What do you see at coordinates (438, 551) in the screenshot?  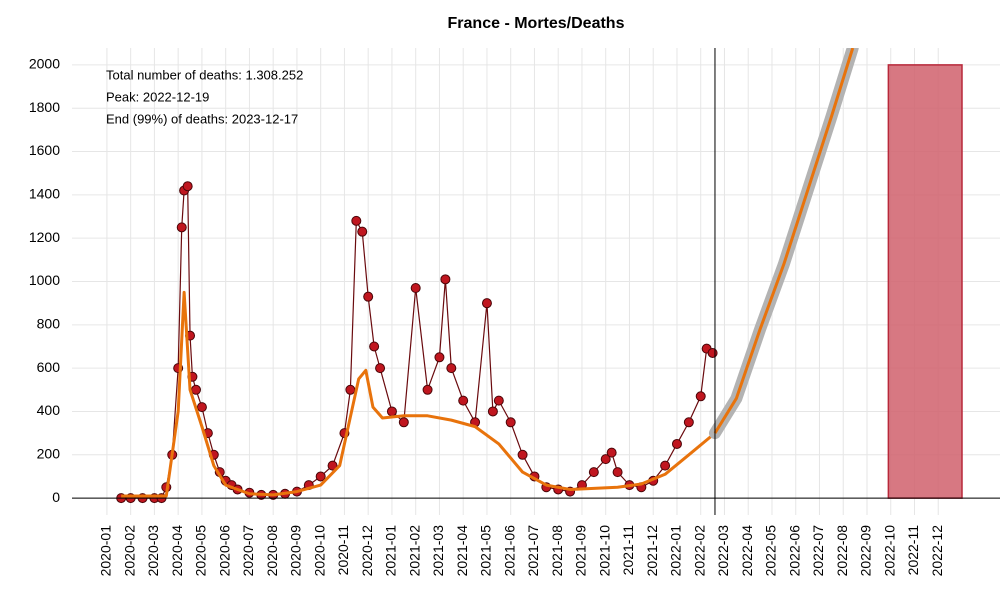 I see `x-tick-label: 2021-03` at bounding box center [438, 551].